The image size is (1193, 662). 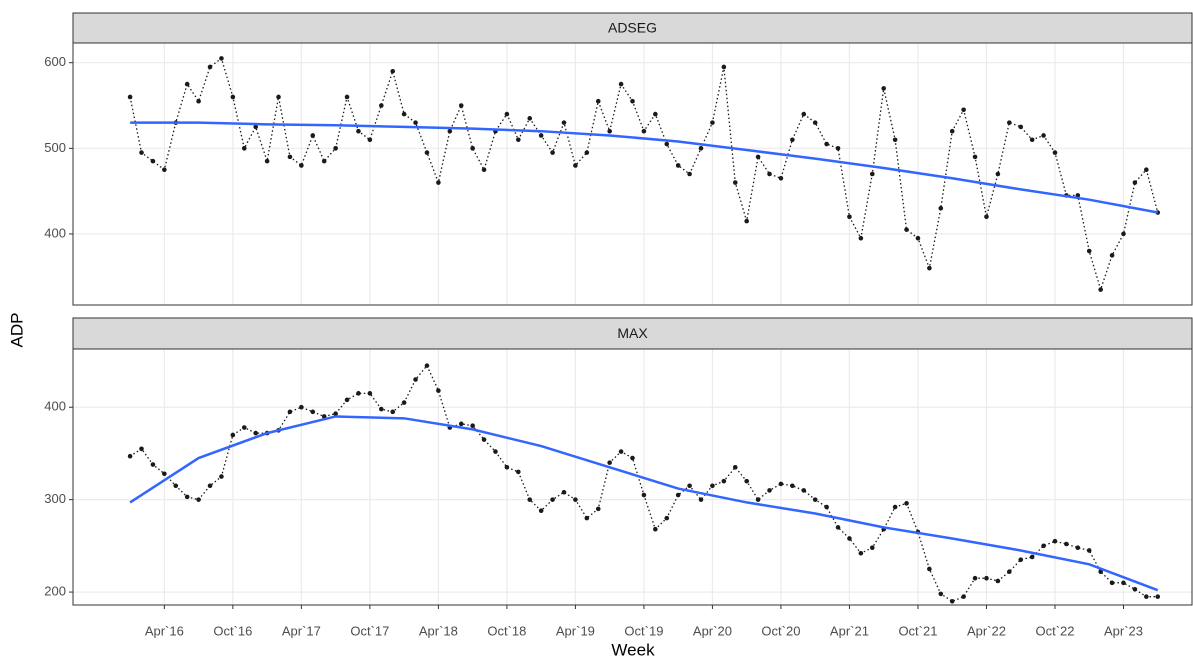 I want to click on x-tick-label: Oct`17, so click(x=369, y=630).